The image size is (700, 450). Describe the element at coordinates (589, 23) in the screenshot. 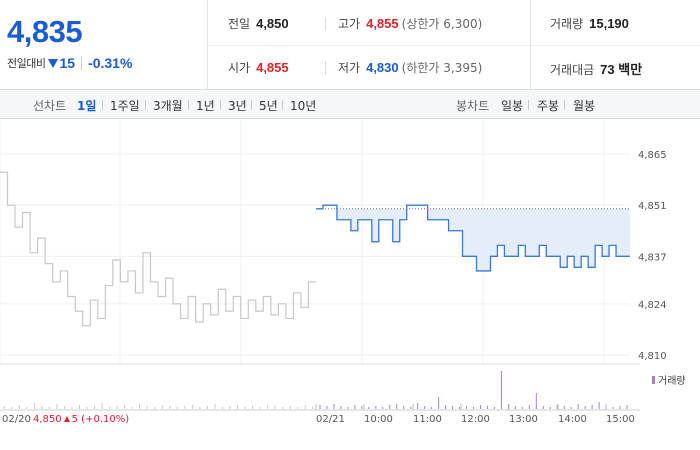

I see `volume-cell: 거래량 15,190` at that location.